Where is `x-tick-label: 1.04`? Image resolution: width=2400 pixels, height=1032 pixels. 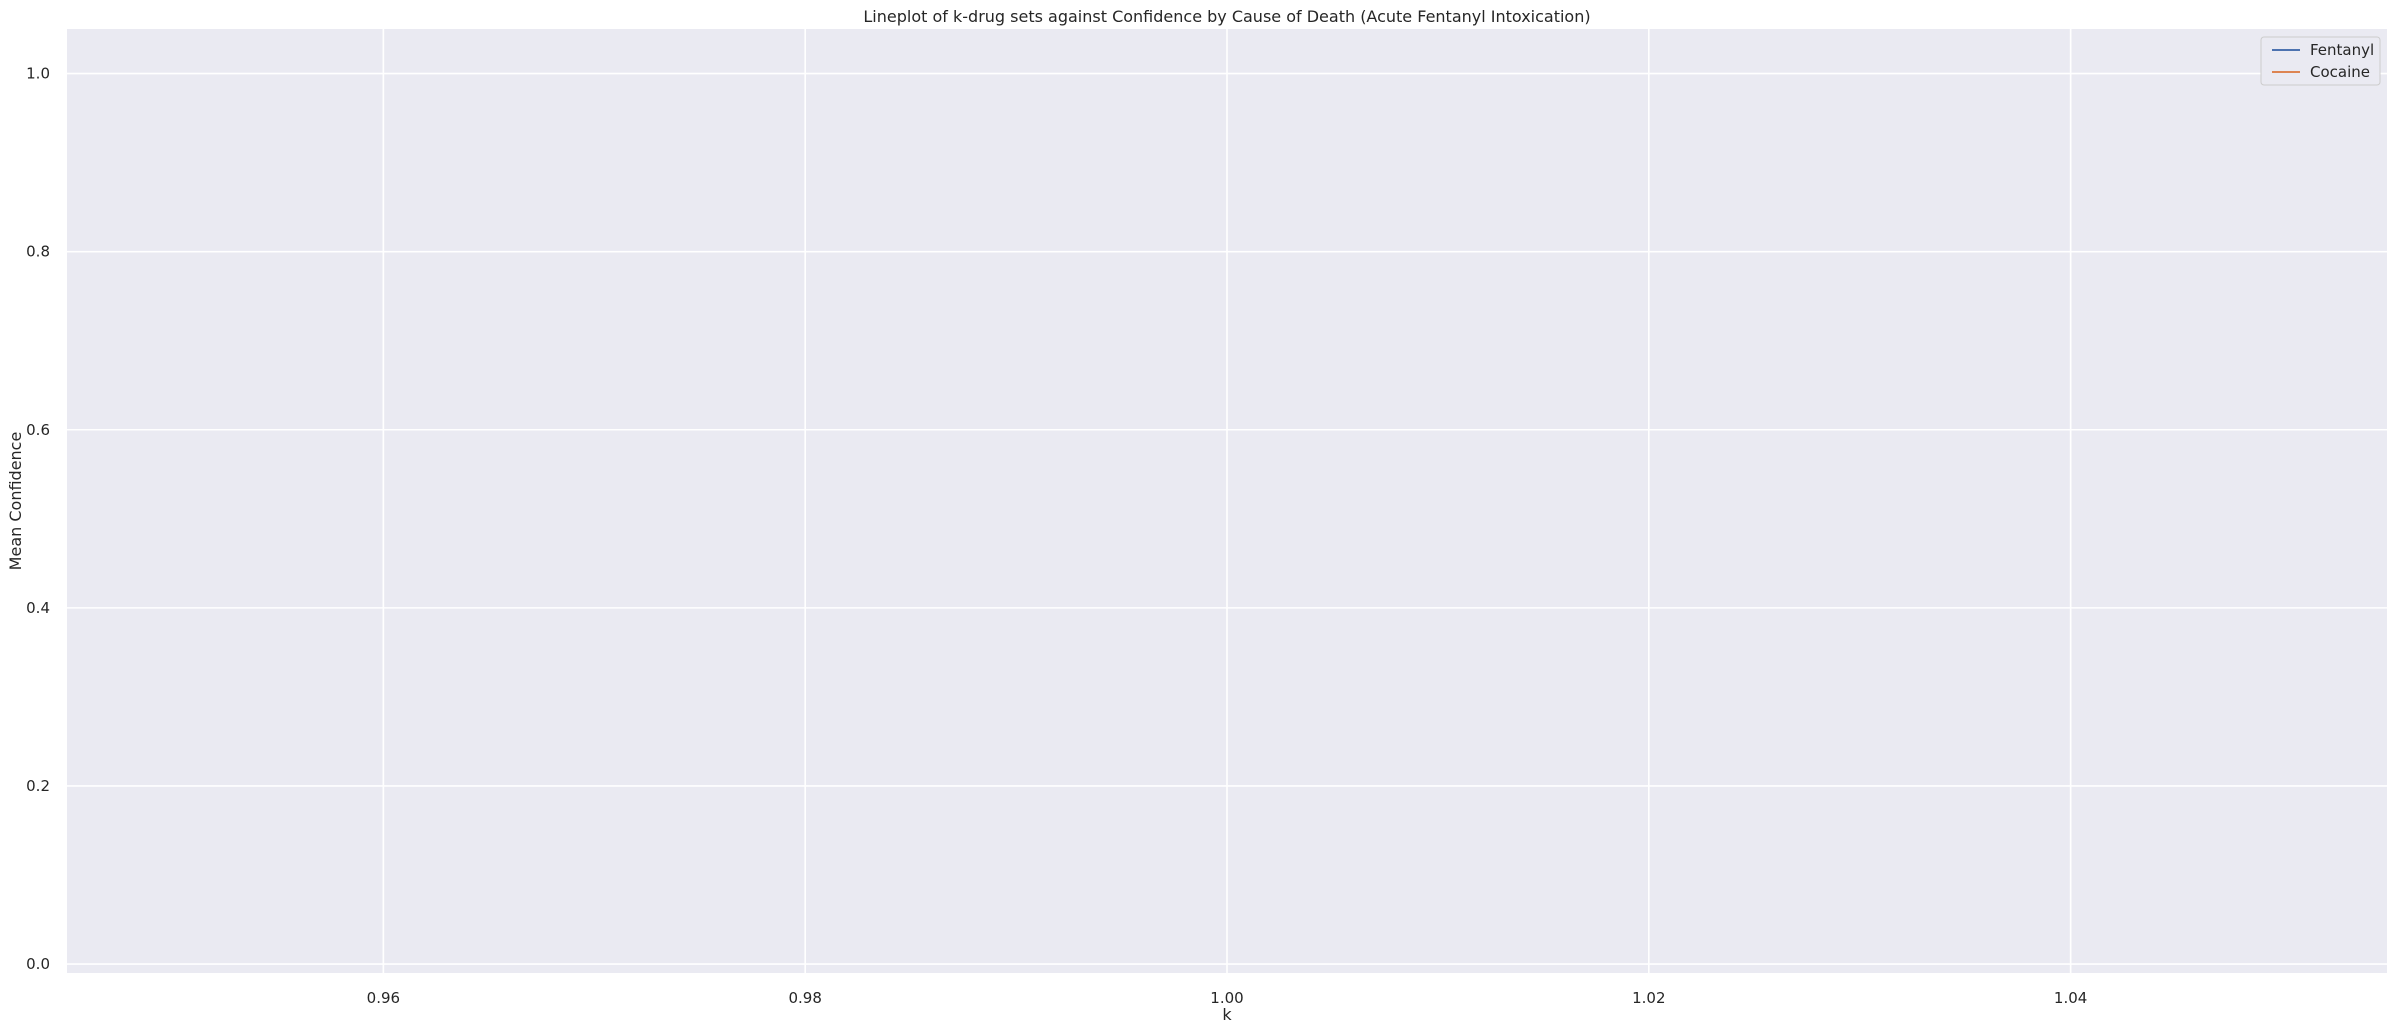 x-tick-label: 1.04 is located at coordinates (2070, 998).